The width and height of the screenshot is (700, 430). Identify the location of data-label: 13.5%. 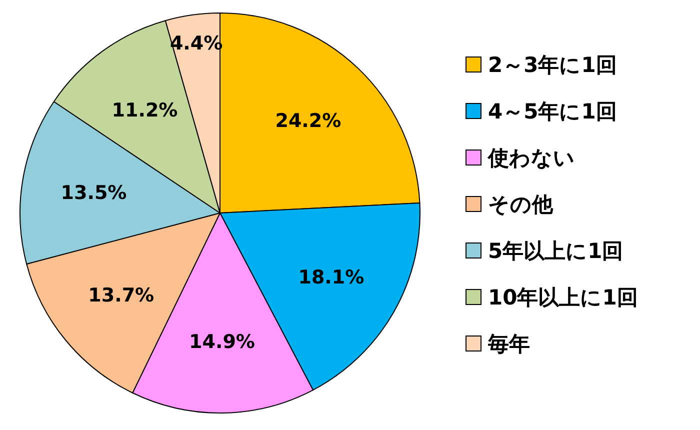
(93, 193).